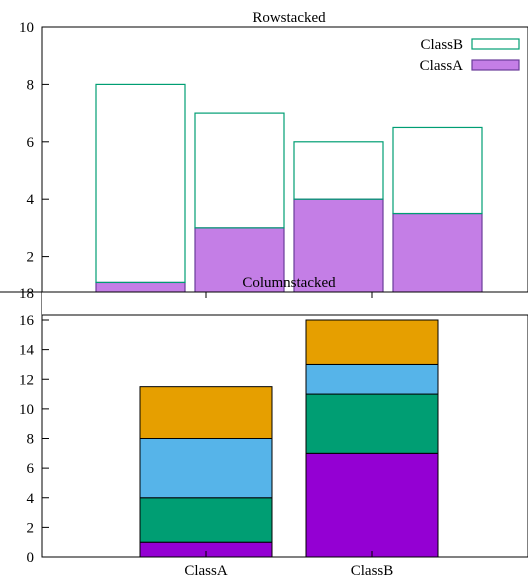 This screenshot has height=579, width=528. What do you see at coordinates (289, 283) in the screenshot?
I see `columnstacked-title: Columnstacked` at bounding box center [289, 283].